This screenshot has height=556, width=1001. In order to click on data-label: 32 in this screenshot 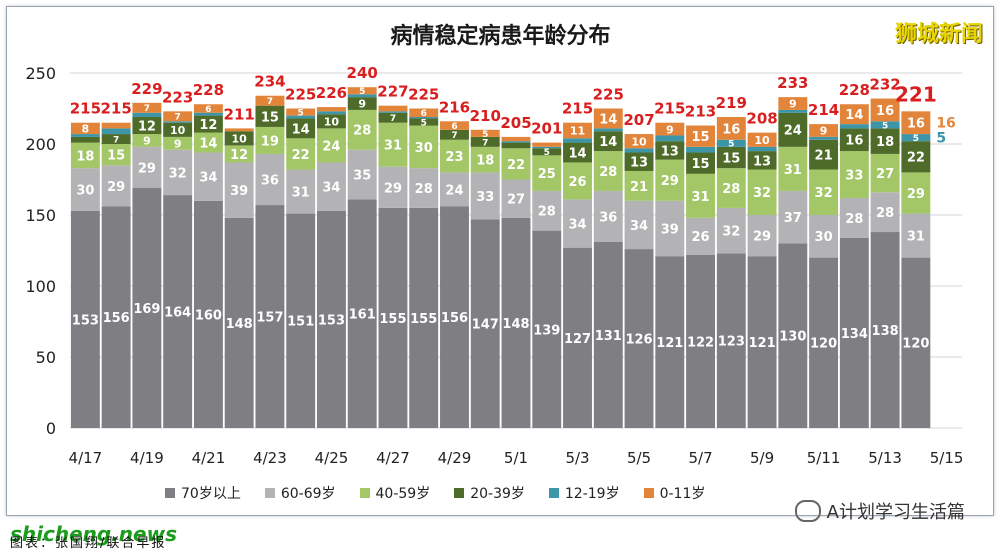, I will do `click(824, 193)`.